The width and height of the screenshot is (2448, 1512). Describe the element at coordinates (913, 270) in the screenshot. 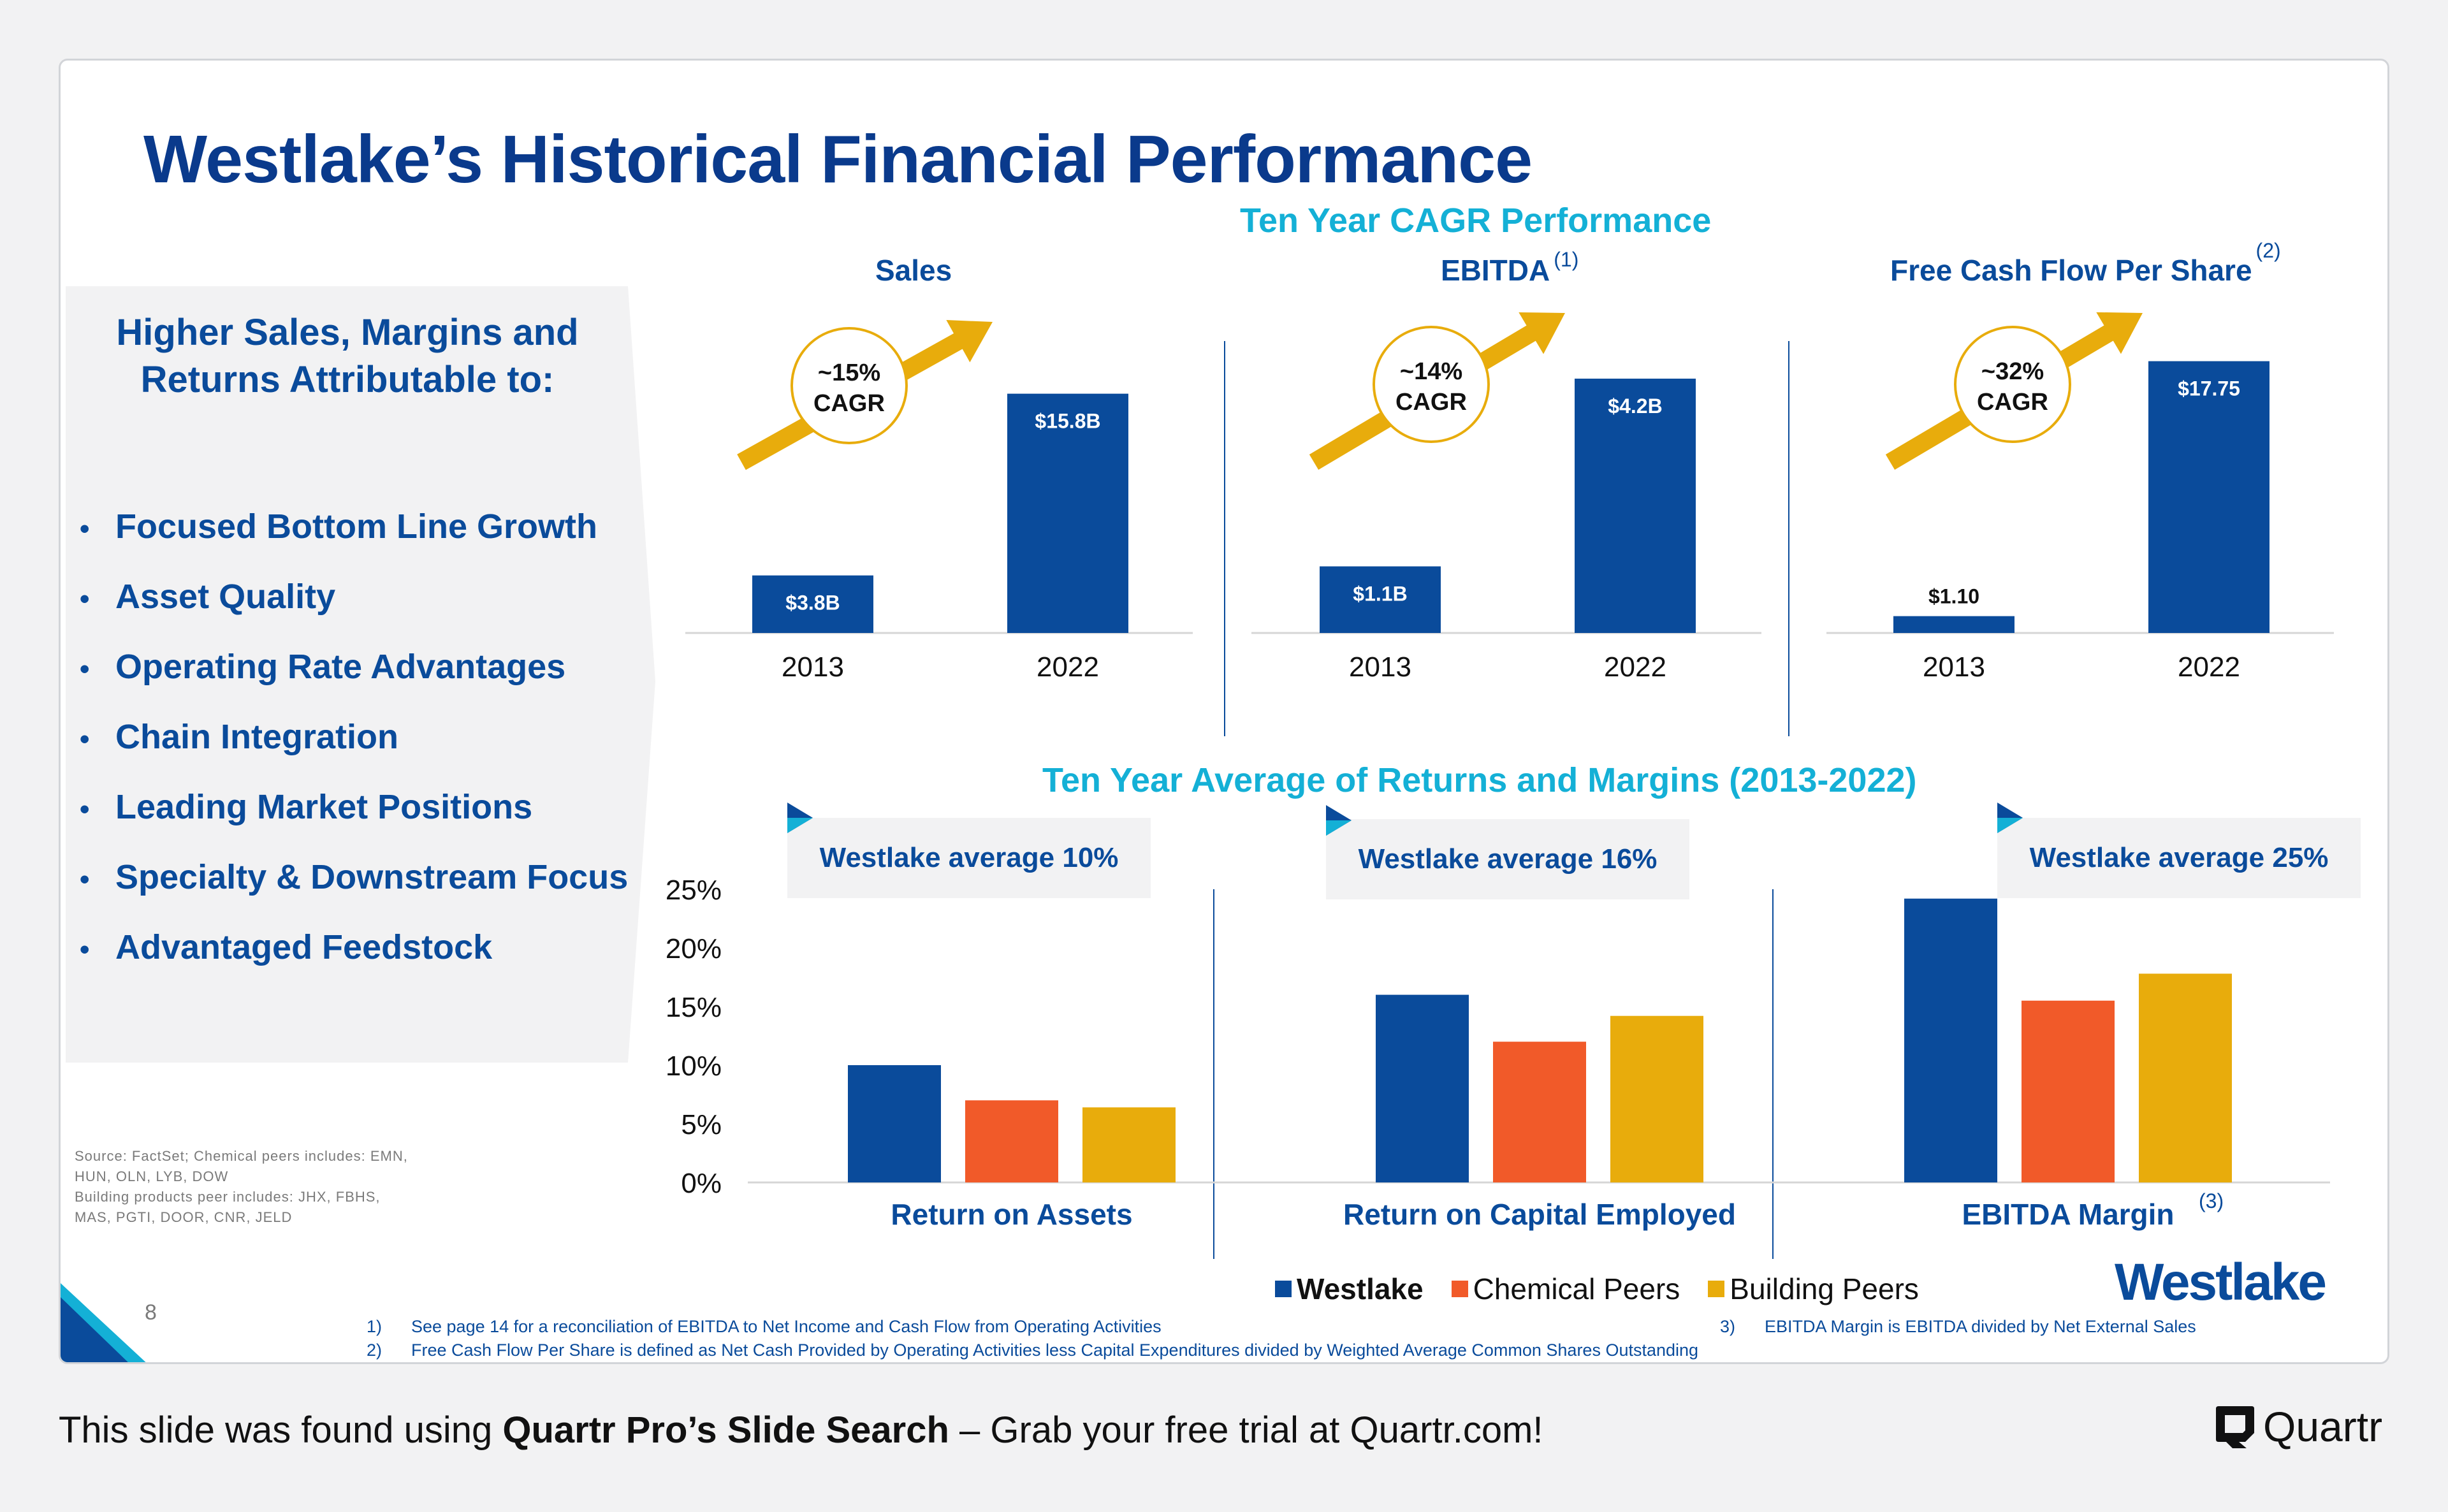

I see `sales-chart-title: Sales` at that location.